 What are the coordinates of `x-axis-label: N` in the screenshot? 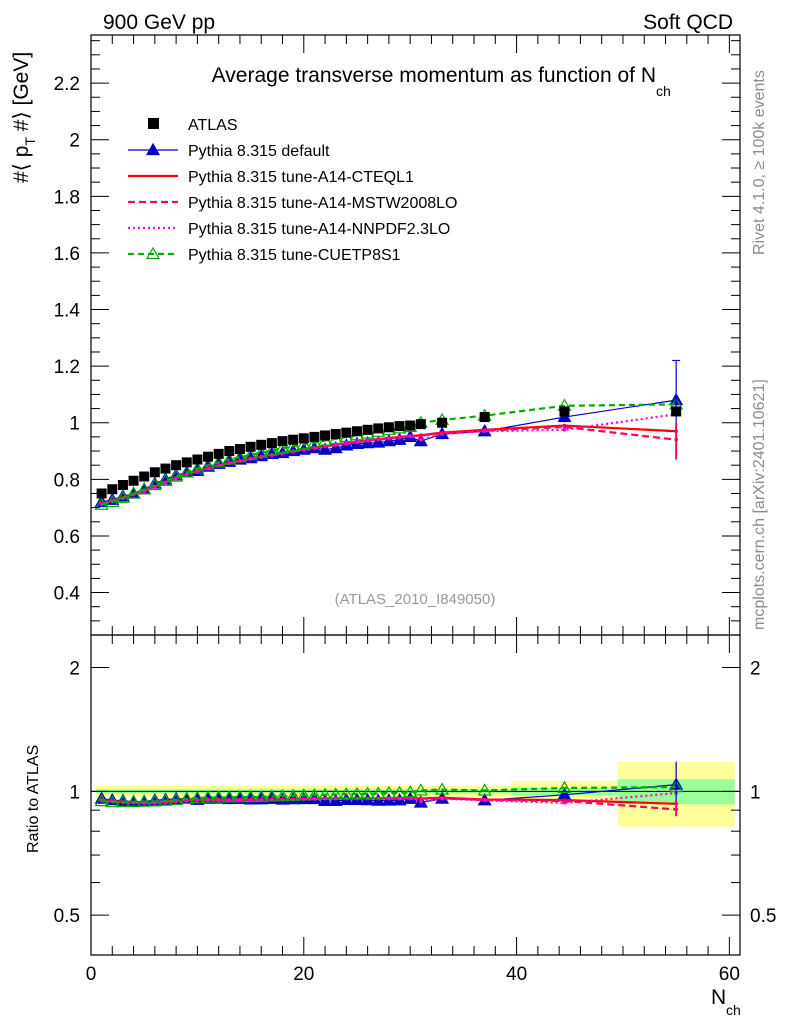 It's located at (718, 997).